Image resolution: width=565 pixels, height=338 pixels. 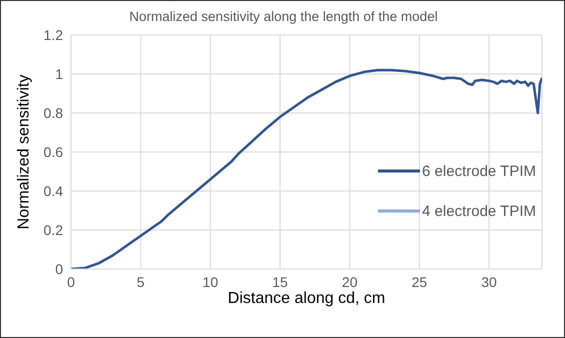 I want to click on y-tick-label: 0.8, so click(x=54, y=112).